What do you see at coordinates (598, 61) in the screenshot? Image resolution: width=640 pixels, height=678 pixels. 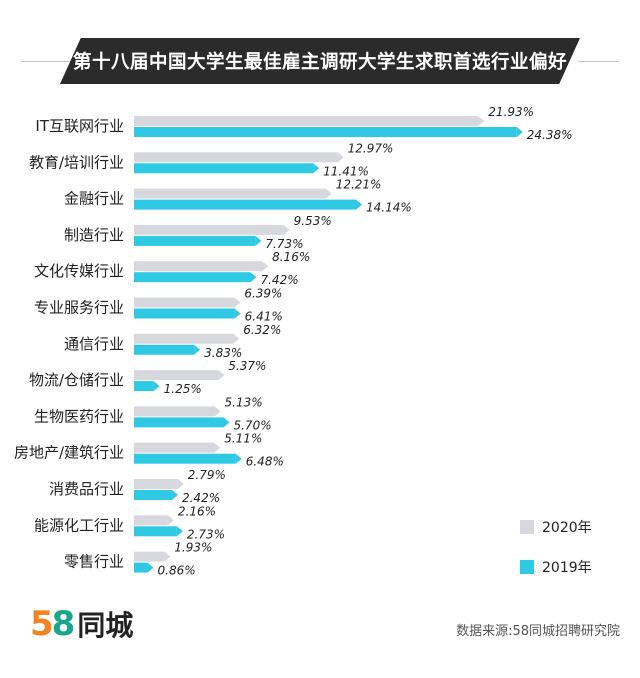 I see `title-rule-right` at bounding box center [598, 61].